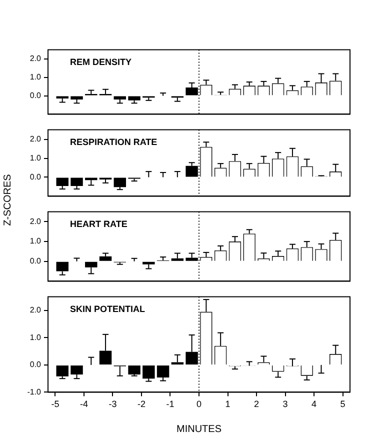 The image size is (374, 440). I want to click on y-axis-title: Z-SCORES, so click(8, 200).